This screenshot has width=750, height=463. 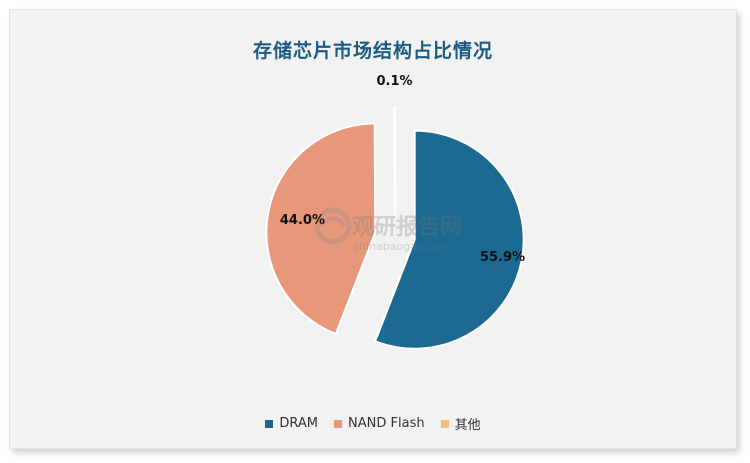 What do you see at coordinates (444, 423) in the screenshot?
I see `legend-swatch-other` at bounding box center [444, 423].